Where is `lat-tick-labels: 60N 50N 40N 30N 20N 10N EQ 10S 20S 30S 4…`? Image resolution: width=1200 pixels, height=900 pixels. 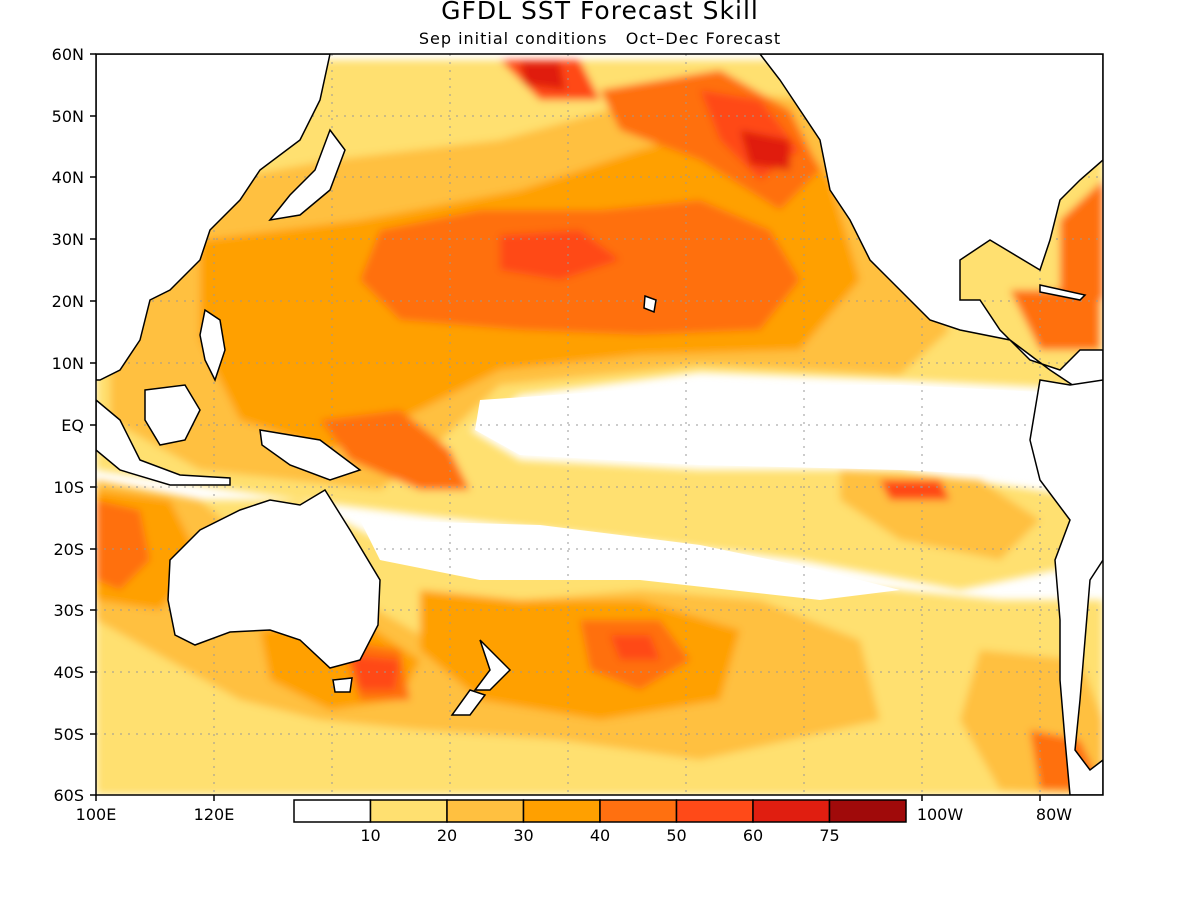
lat-tick-labels: 60N 50N 40N 30N 20N 10N EQ 10S 20S 30S 4… is located at coordinates (68, 425).